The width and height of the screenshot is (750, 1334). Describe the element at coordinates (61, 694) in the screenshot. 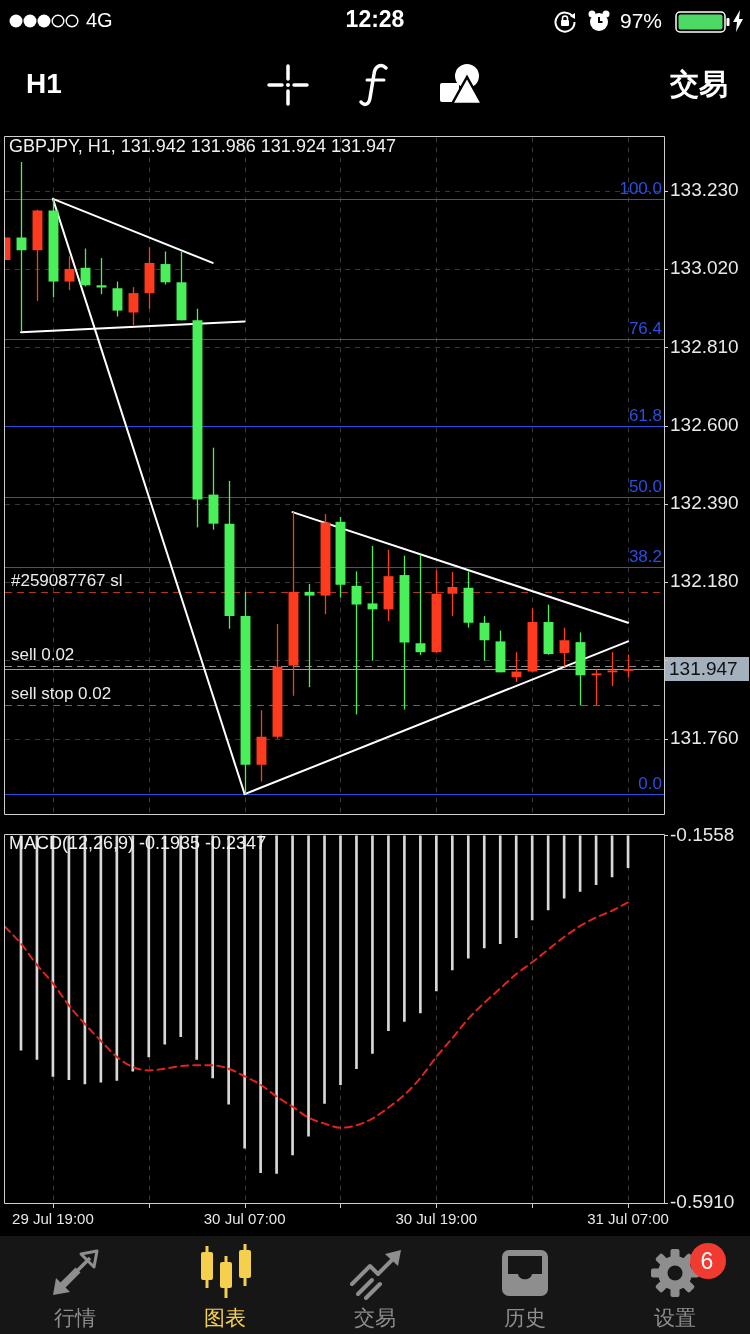

I see `ref-line-label: sell stop 0.02` at that location.